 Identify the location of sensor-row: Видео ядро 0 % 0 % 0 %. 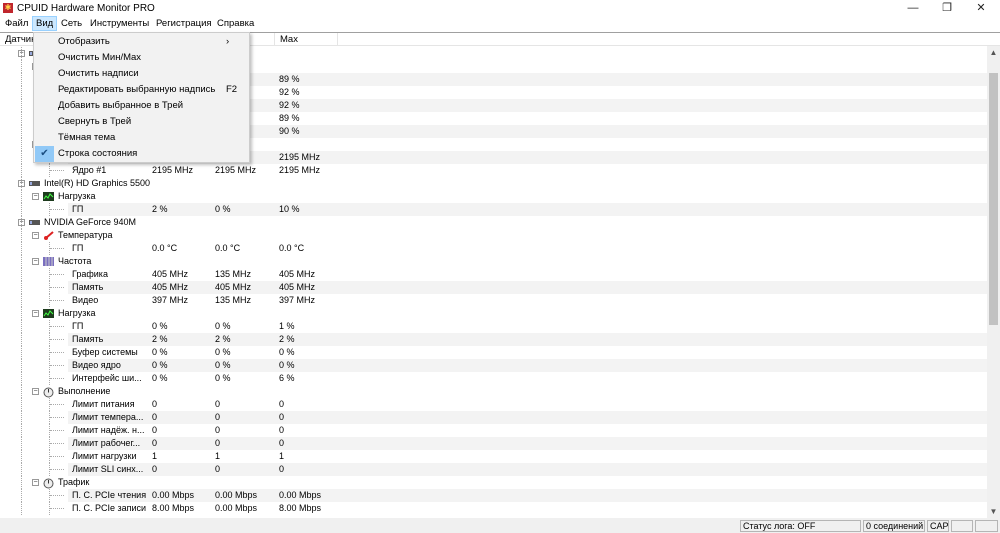
(493, 365).